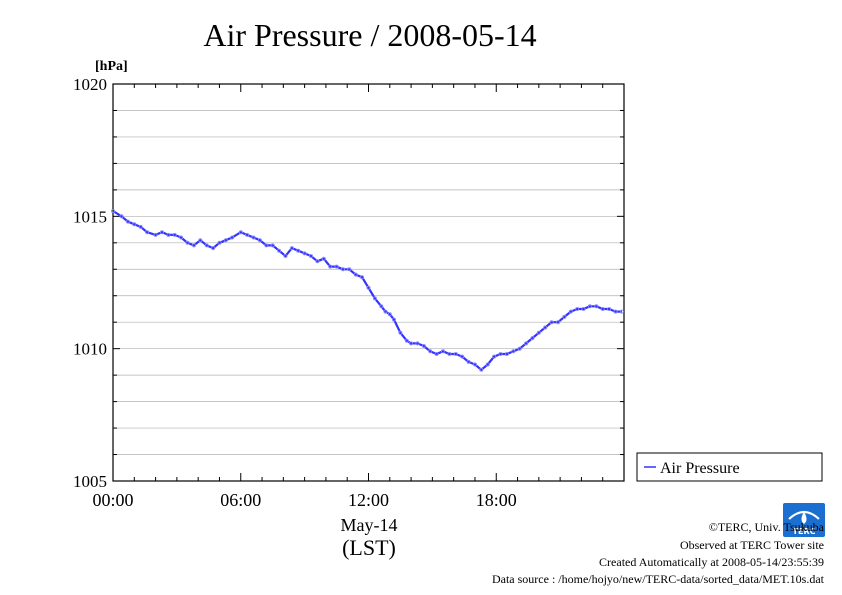 The height and width of the screenshot is (595, 842). I want to click on x-tick-label: 12:00, so click(368, 500).